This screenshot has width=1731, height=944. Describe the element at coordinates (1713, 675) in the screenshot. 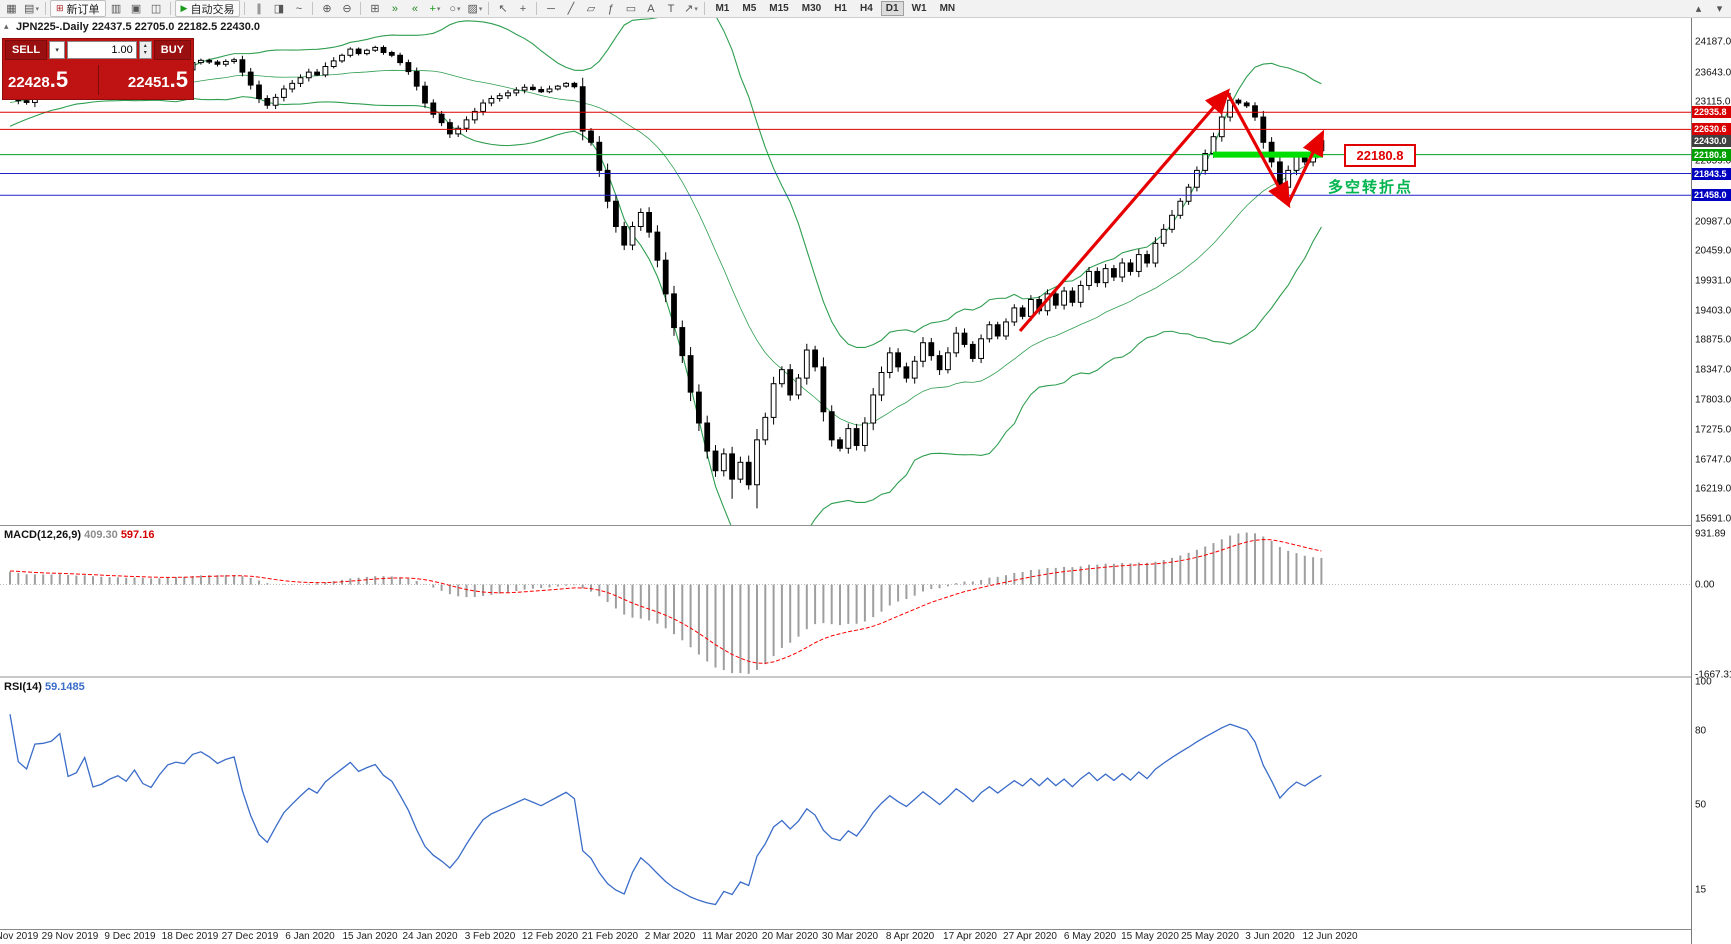

I see `macd-tick: -1667.31` at that location.